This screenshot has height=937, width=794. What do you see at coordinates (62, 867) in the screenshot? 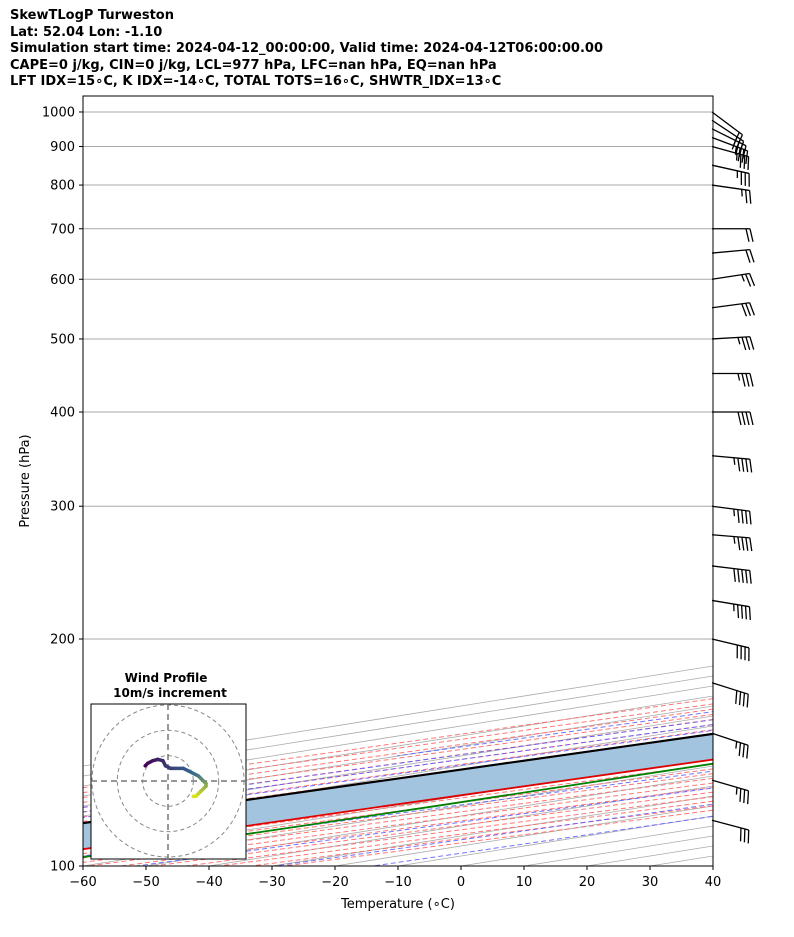
I see `y-tick-label: 100` at bounding box center [62, 867].